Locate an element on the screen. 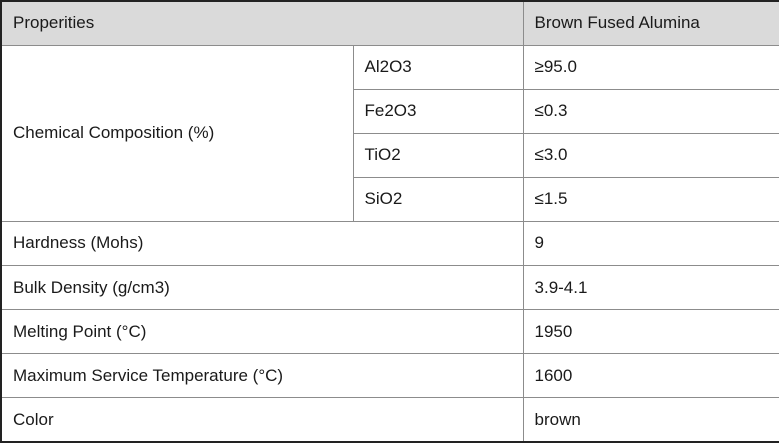 This screenshot has height=443, width=779. component-value-al2o3: ≥95.0 is located at coordinates (650, 67).